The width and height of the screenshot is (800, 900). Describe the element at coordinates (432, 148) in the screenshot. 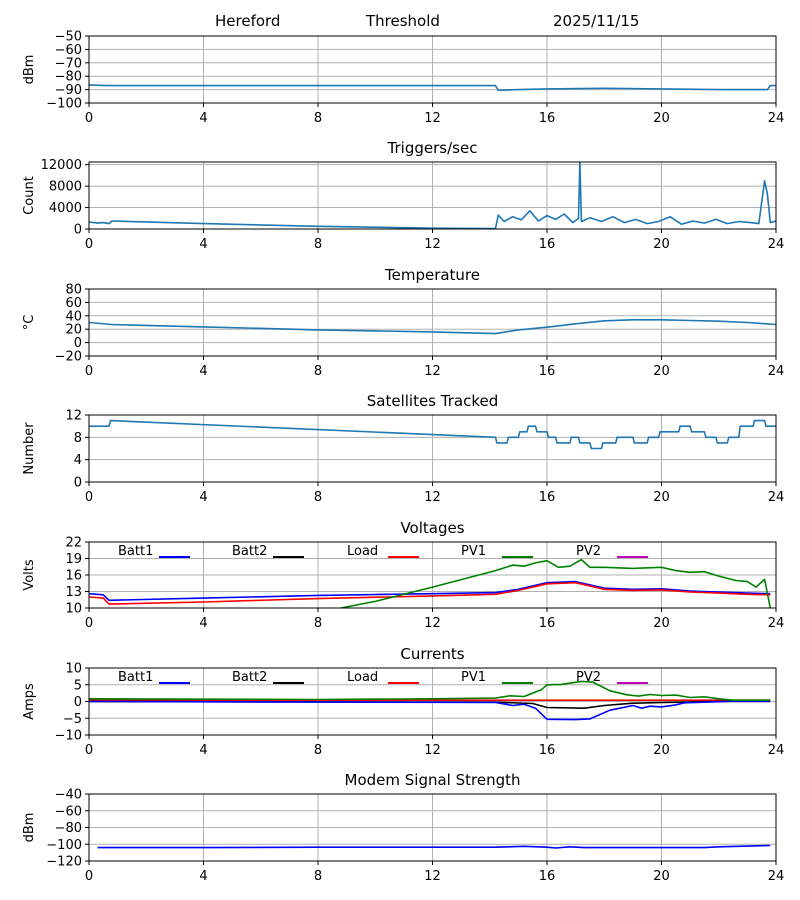

I see `chart-title: Triggers/sec` at that location.